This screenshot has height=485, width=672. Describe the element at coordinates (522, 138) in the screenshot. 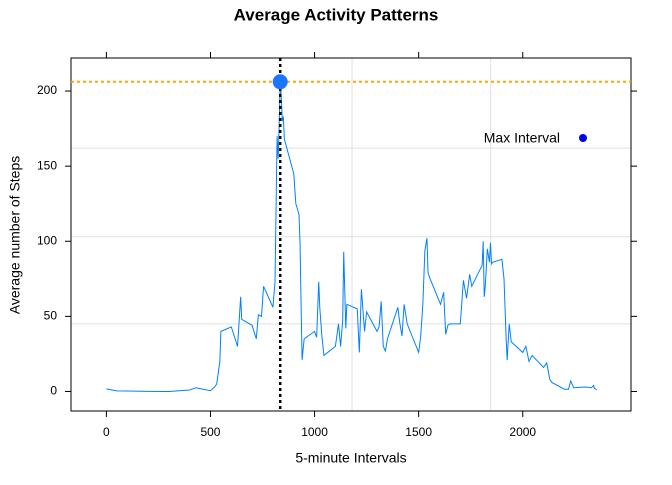

I see `annotation: Max Interval` at that location.